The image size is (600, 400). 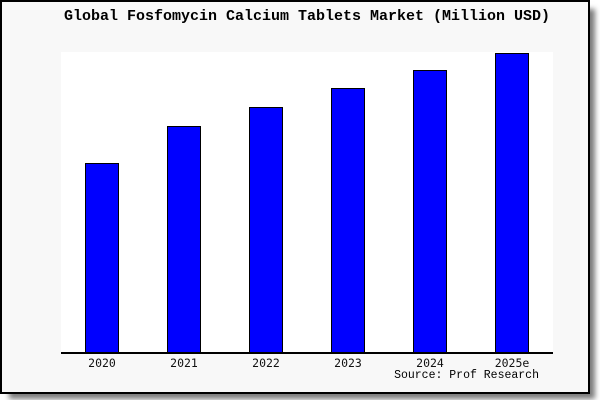 I want to click on bar-2025e, so click(x=512, y=202).